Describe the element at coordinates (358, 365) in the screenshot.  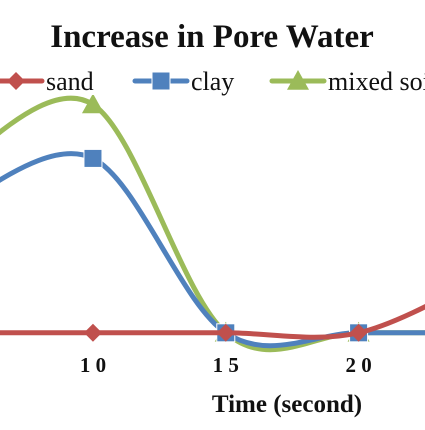
I see `x-tick-label: 2 0` at that location.